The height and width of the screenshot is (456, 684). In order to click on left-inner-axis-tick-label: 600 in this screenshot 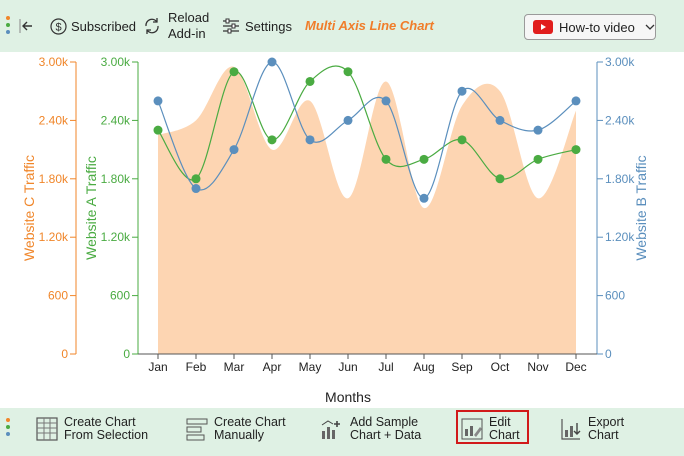, I will do `click(120, 296)`.